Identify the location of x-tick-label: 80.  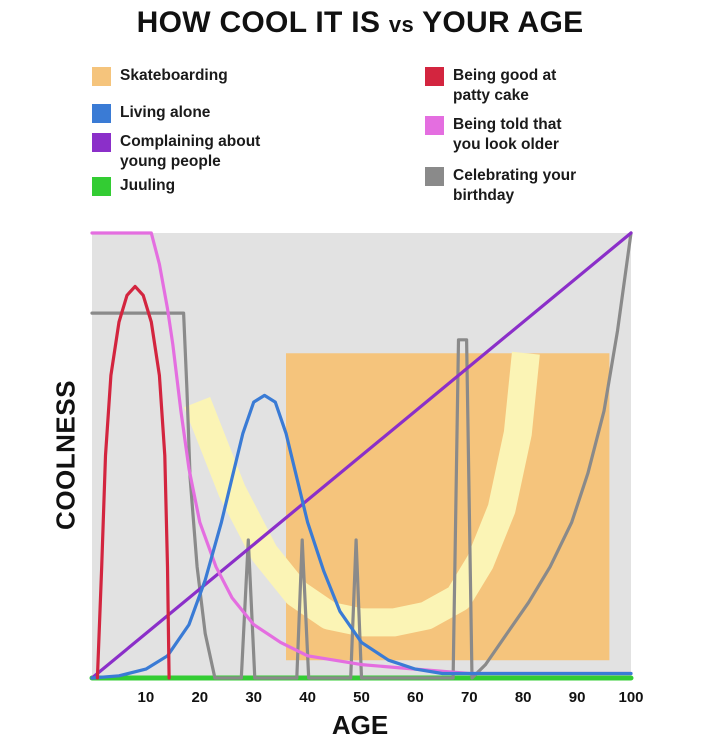
(523, 697).